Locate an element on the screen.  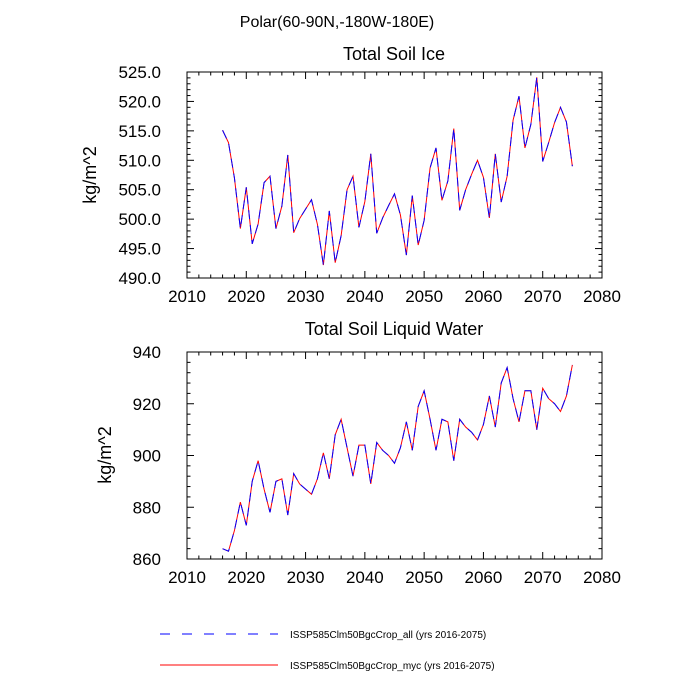
y-tick-label: 880 is located at coordinates (147, 507).